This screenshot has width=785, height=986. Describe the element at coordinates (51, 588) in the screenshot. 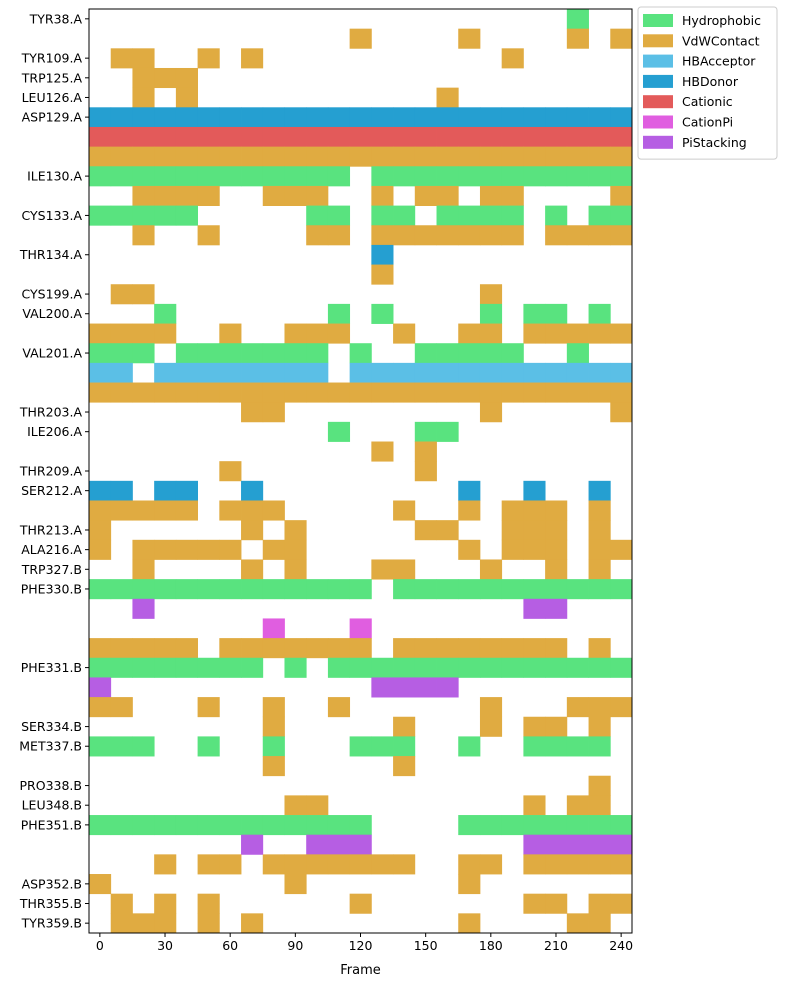

I see `y-tick-label: PHE330.B` at that location.